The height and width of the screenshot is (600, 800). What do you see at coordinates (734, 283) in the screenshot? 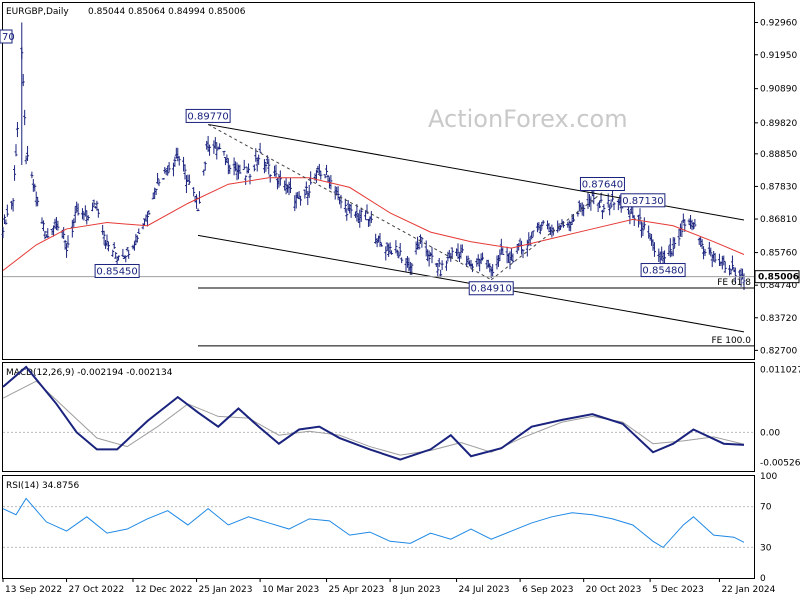
I see `fe-level-label: FE 61.8` at bounding box center [734, 283].